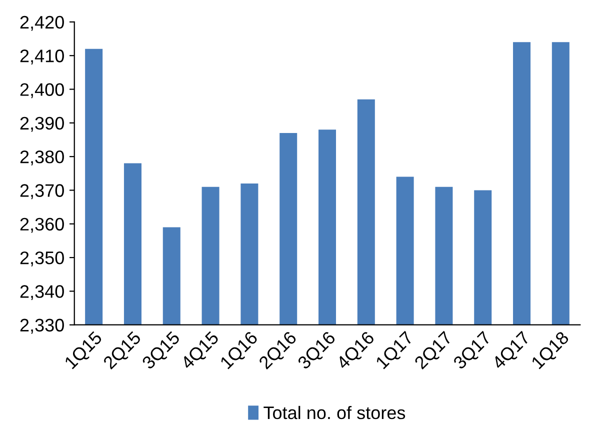 Image resolution: width=595 pixels, height=439 pixels. Describe the element at coordinates (42, 192) in the screenshot. I see `y-tick-label: 2,370` at that location.